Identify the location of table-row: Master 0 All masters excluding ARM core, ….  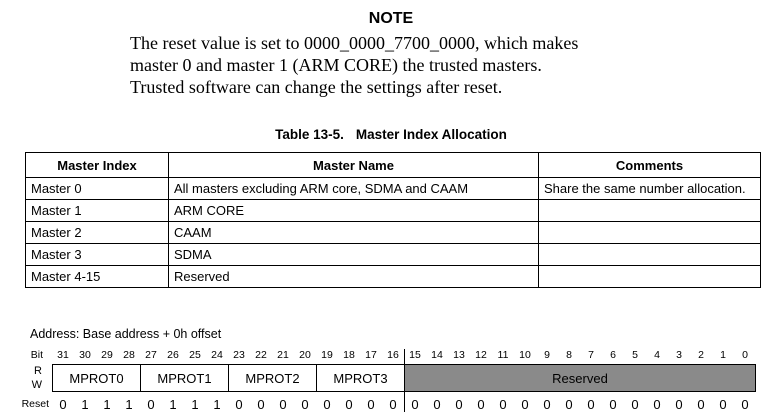
(393, 188).